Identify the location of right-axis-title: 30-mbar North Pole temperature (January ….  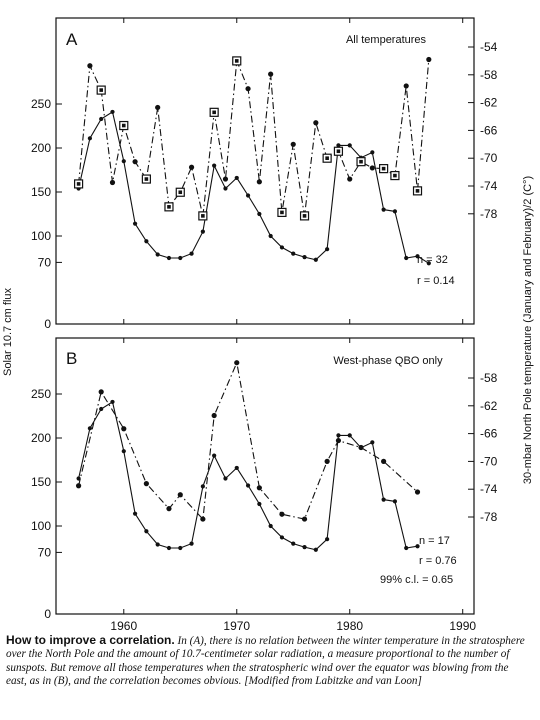
(528, 330).